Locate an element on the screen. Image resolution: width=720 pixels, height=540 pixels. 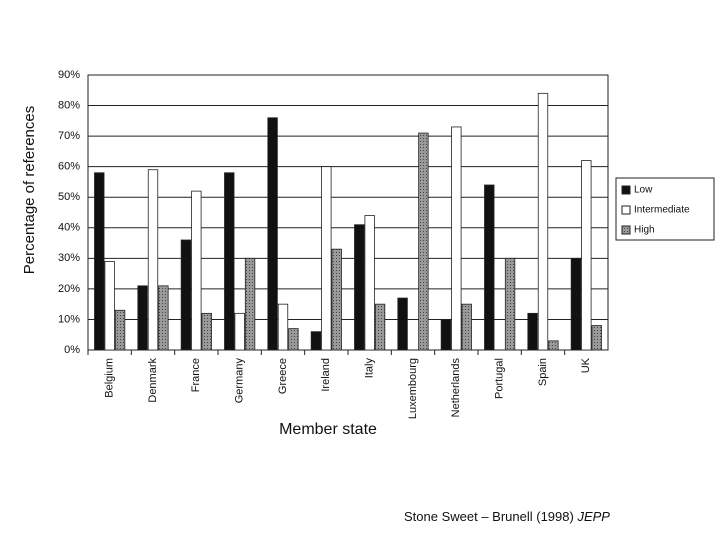
source-journal: JEPP is located at coordinates (593, 516).